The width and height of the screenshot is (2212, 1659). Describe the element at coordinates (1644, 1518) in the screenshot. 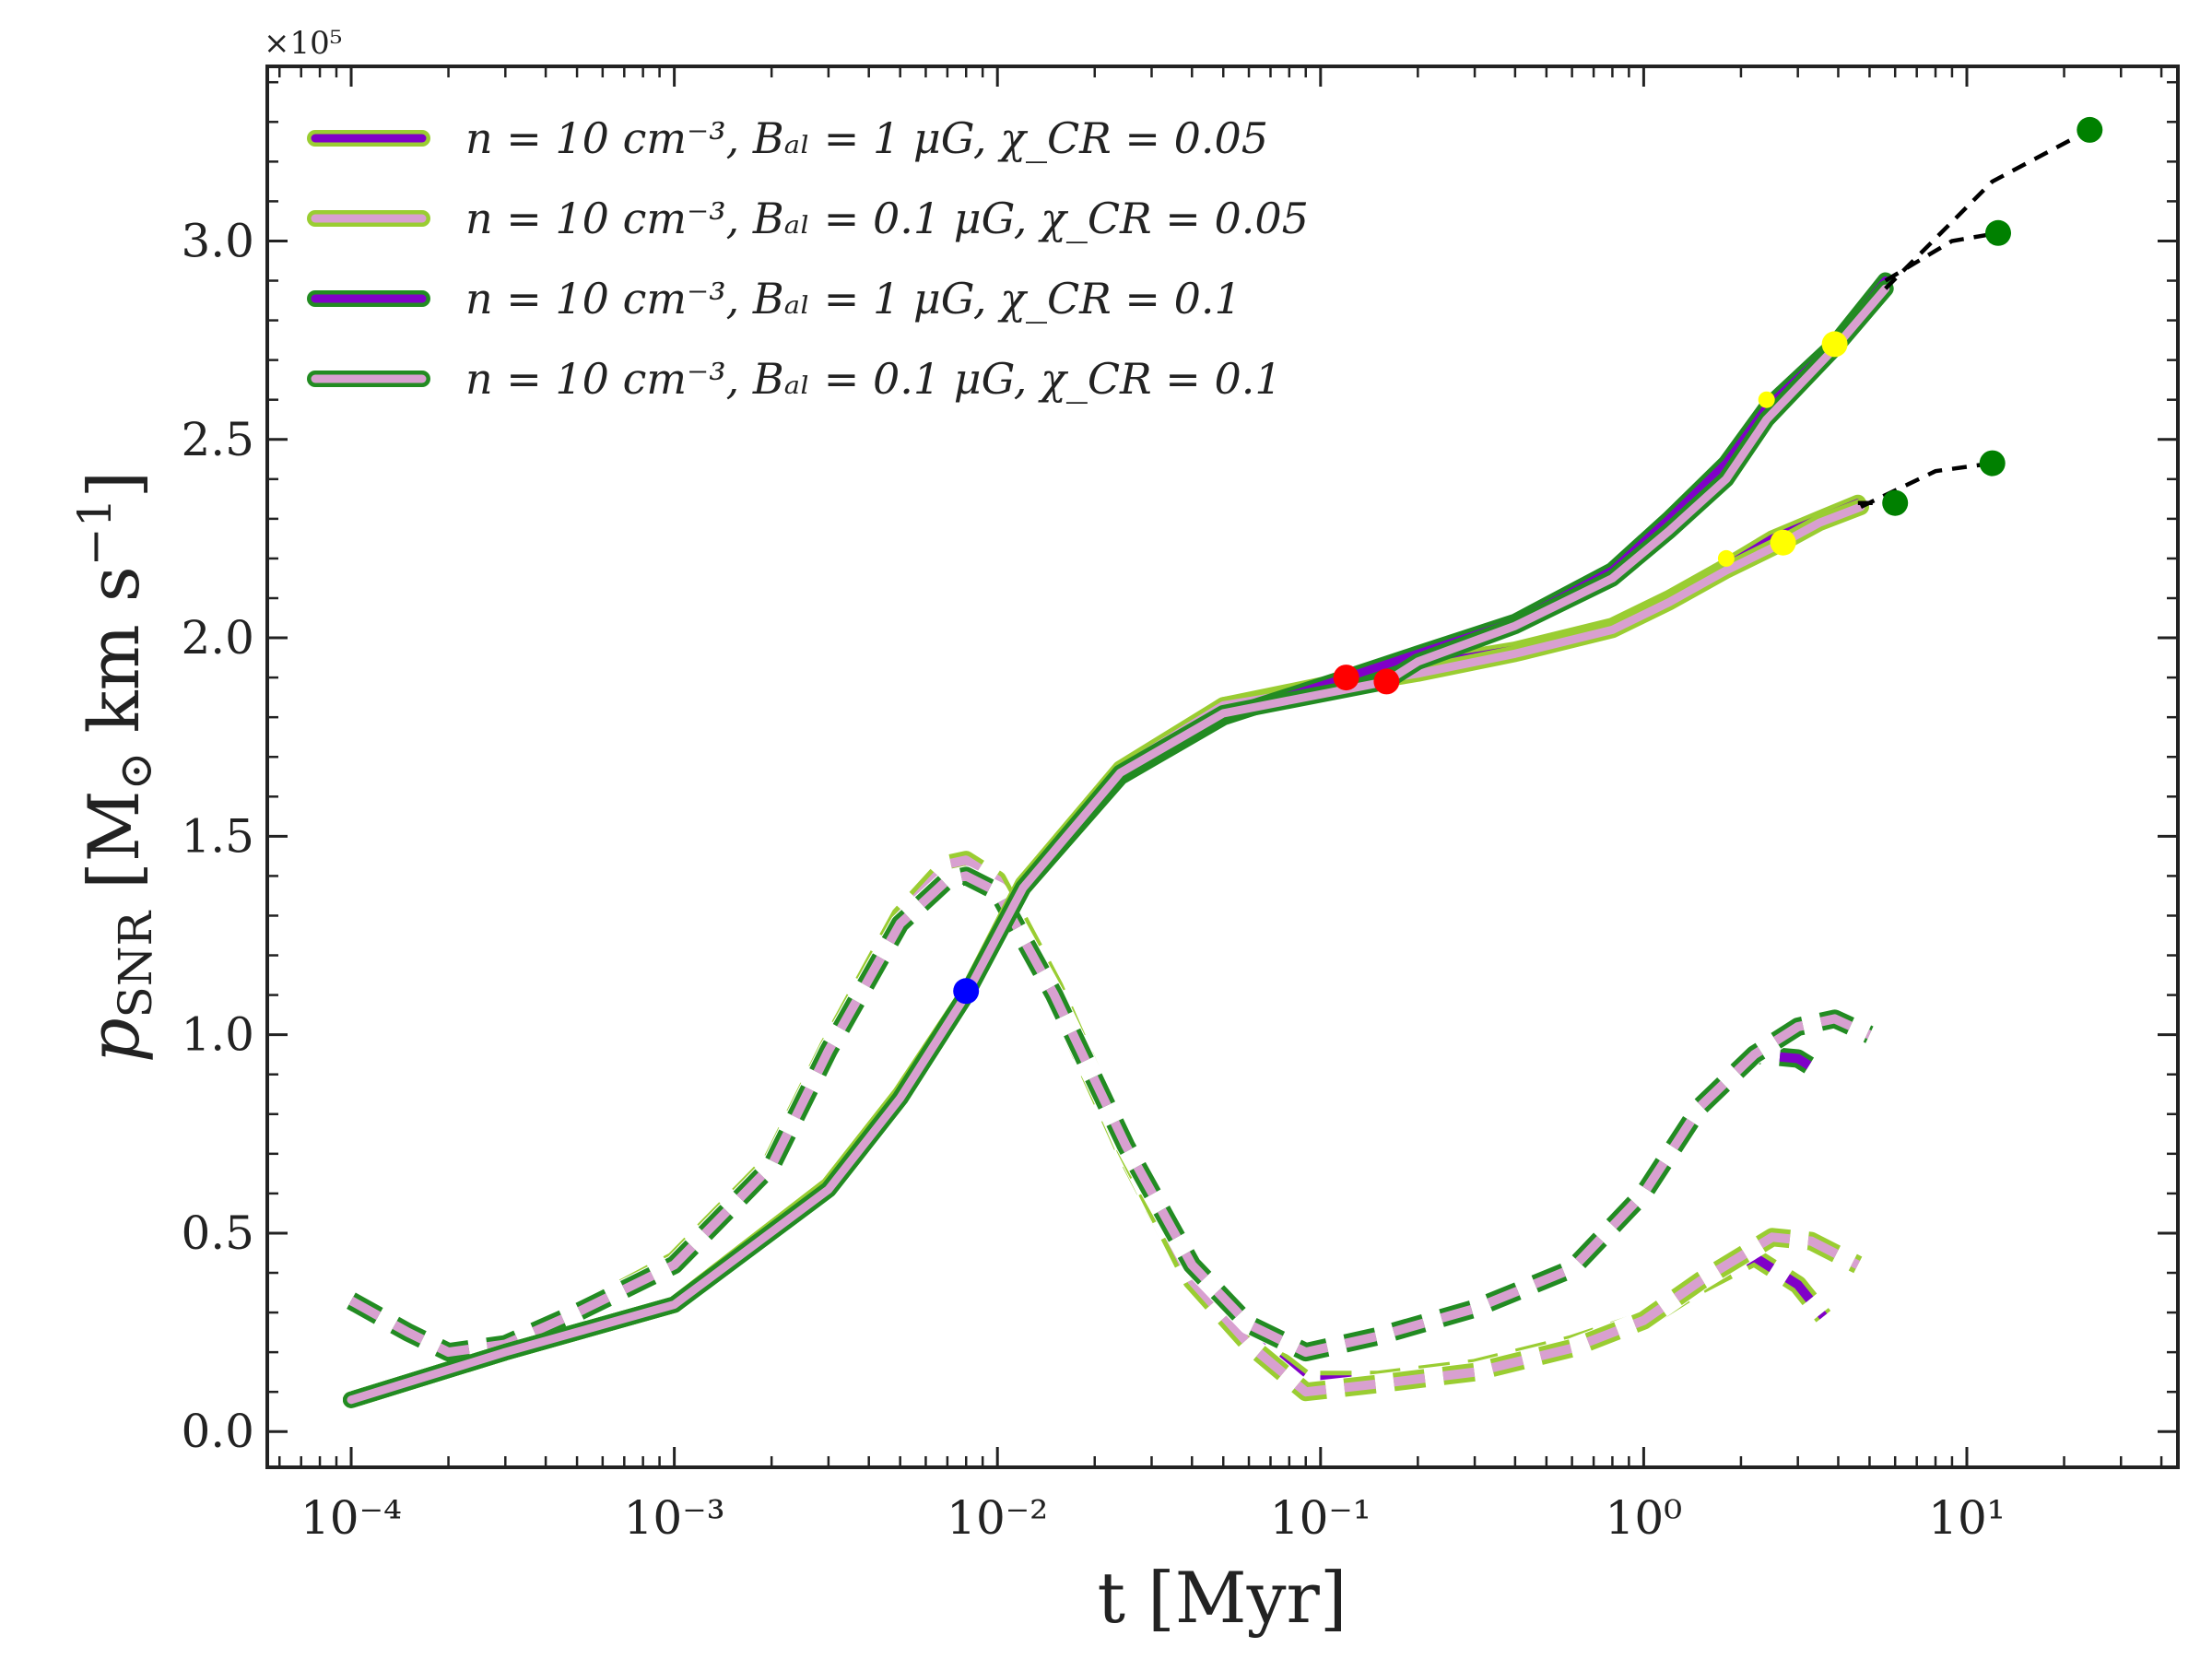

I see `x-tick-label: 10⁰` at that location.